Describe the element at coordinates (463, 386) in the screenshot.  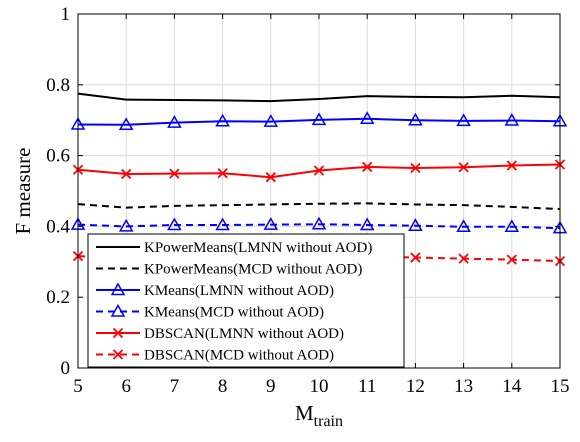
I see `x-tick-label: 13` at that location.